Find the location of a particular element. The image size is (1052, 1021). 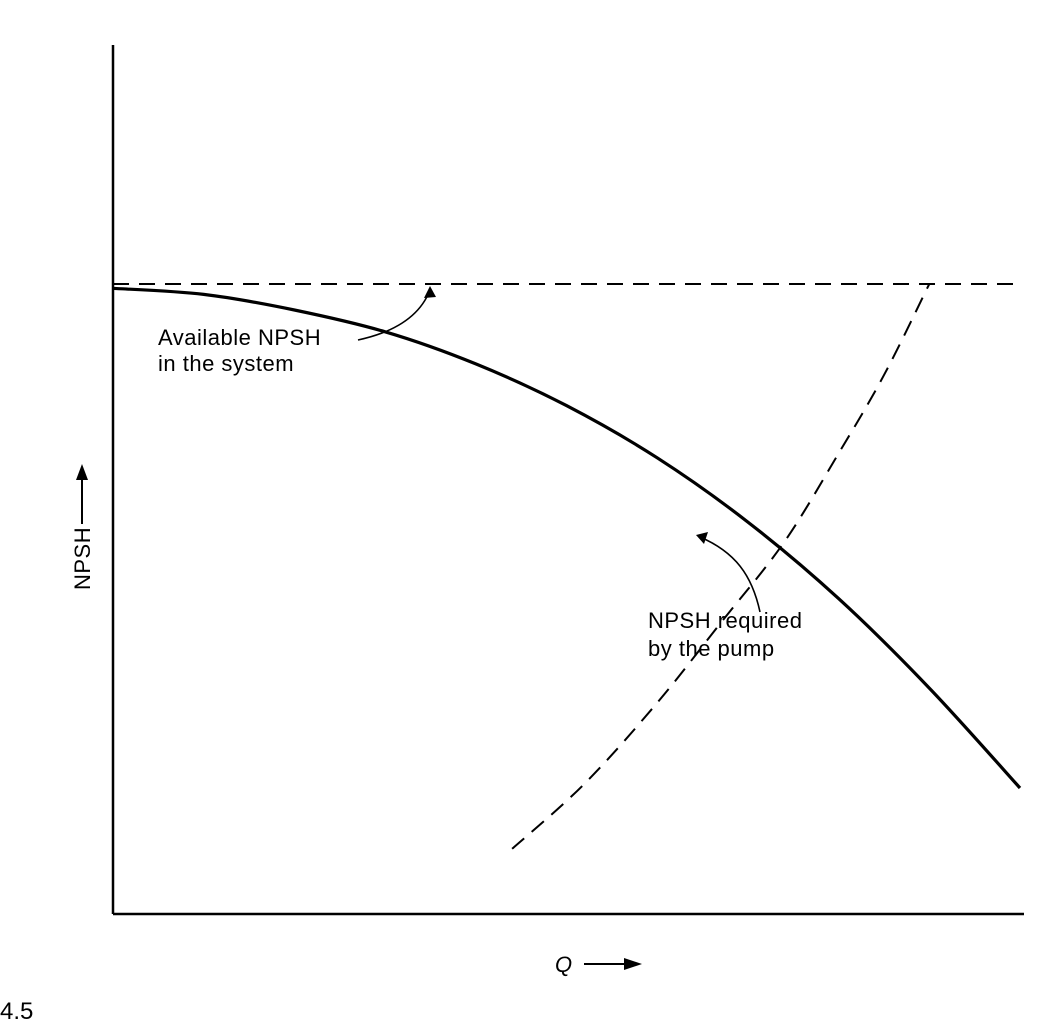

npsh-required-label-line2: by the pump is located at coordinates (711, 648).